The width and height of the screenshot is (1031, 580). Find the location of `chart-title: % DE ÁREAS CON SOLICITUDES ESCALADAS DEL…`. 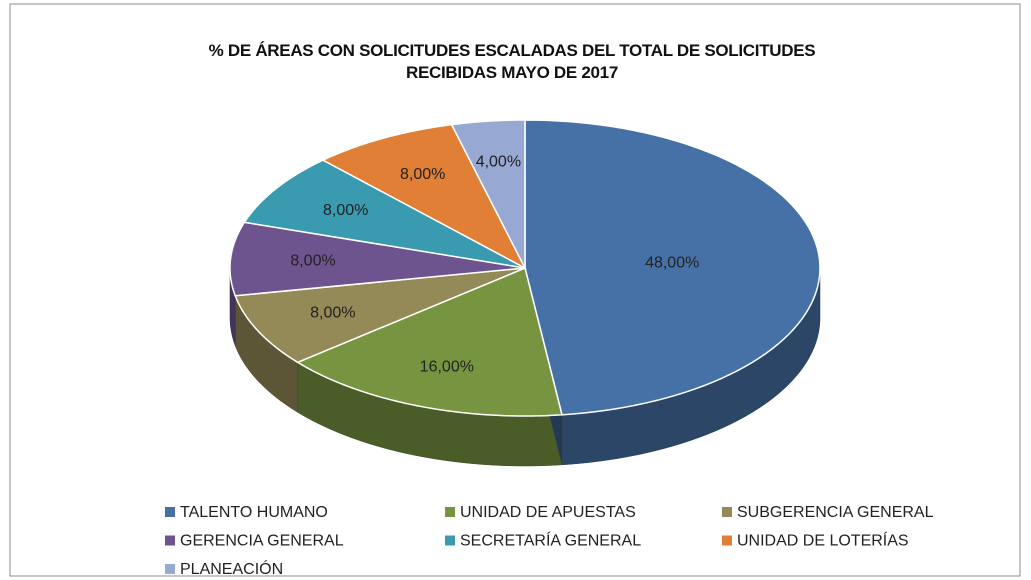

chart-title: % DE ÁREAS CON SOLICITUDES ESCALADAS DEL… is located at coordinates (512, 61).